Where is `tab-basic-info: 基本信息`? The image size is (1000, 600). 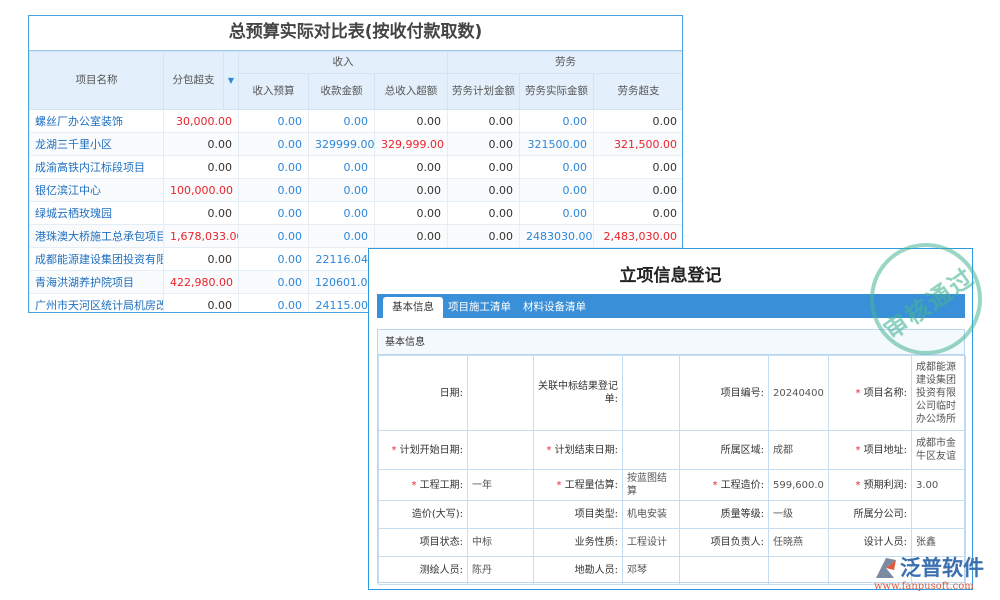
tab-basic-info: 基本信息 is located at coordinates (413, 307).